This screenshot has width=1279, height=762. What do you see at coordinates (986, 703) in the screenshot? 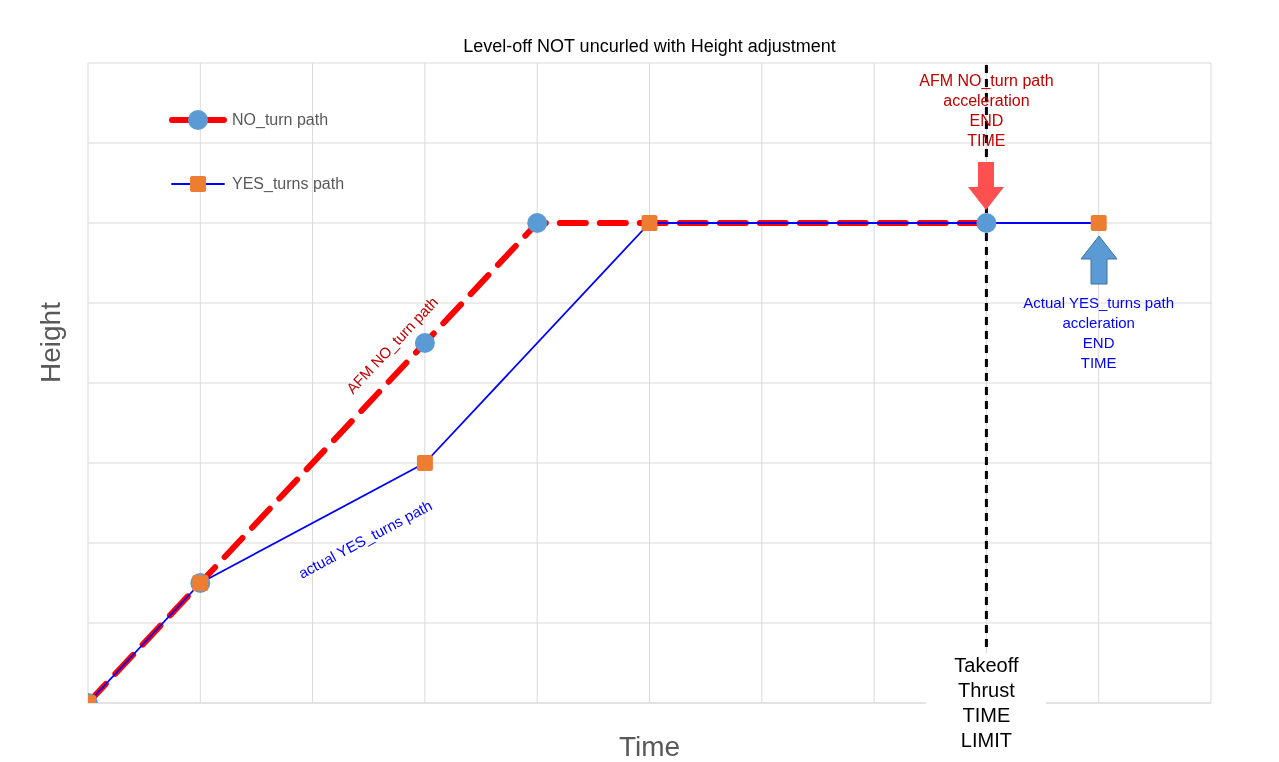
I see `annotation: Takeoff Thrust TIME LIMIT` at bounding box center [986, 703].